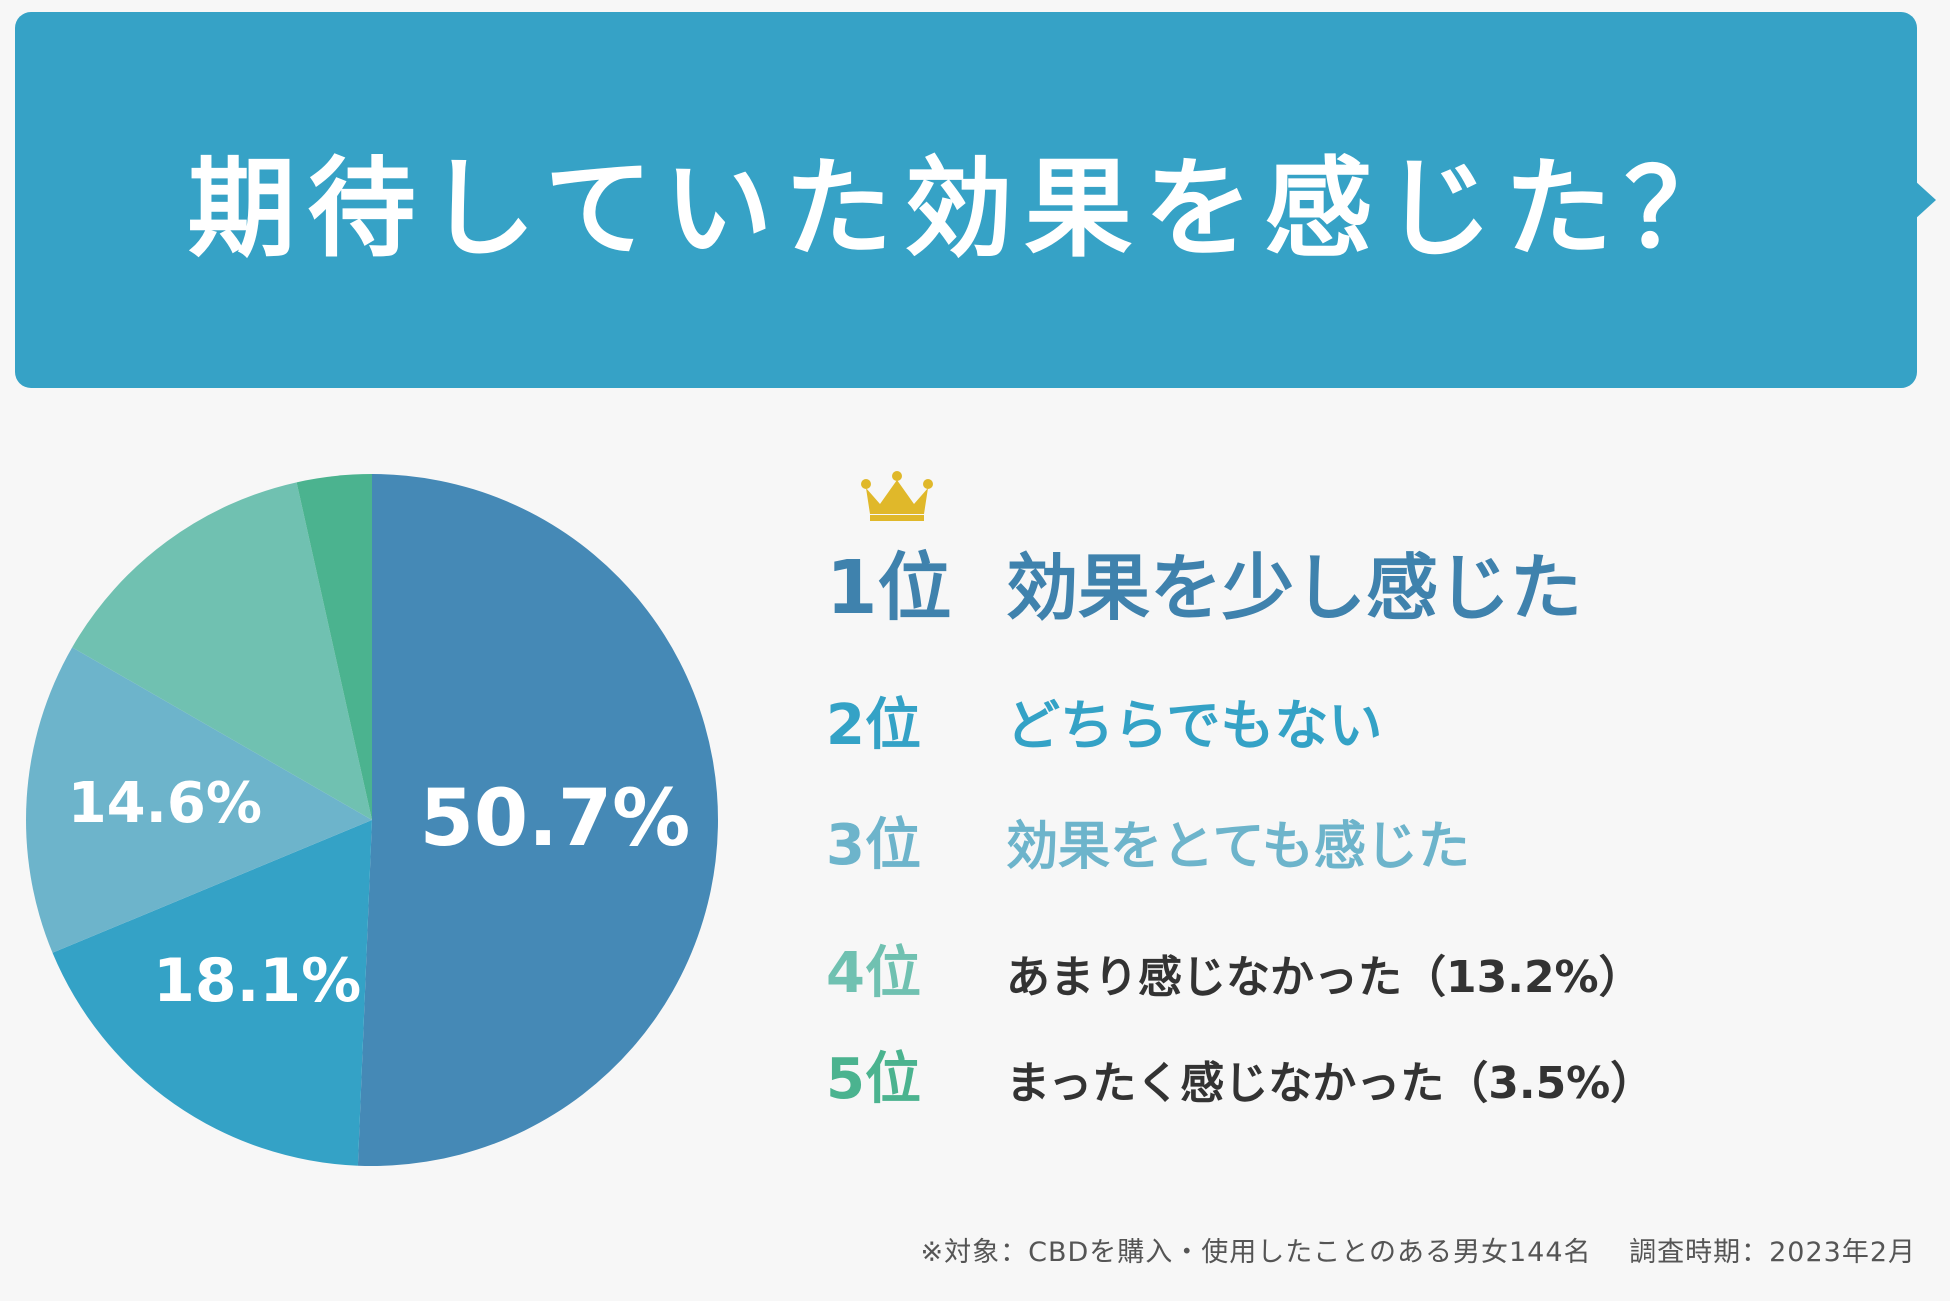 The image size is (1950, 1301). Describe the element at coordinates (165, 803) in the screenshot. I see `pie-label-3: 14.6%` at that location.